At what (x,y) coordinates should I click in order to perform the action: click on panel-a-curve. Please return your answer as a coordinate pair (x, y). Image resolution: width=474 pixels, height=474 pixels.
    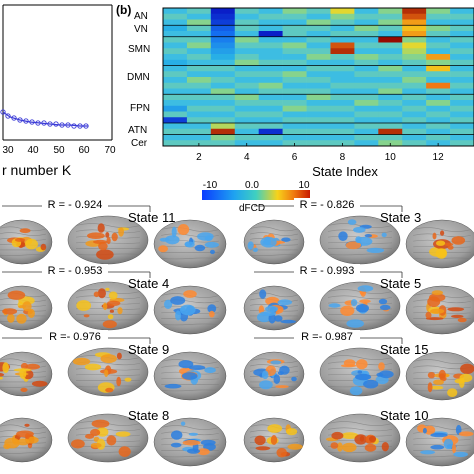
    Looking at the image, I should click on (45, 119).